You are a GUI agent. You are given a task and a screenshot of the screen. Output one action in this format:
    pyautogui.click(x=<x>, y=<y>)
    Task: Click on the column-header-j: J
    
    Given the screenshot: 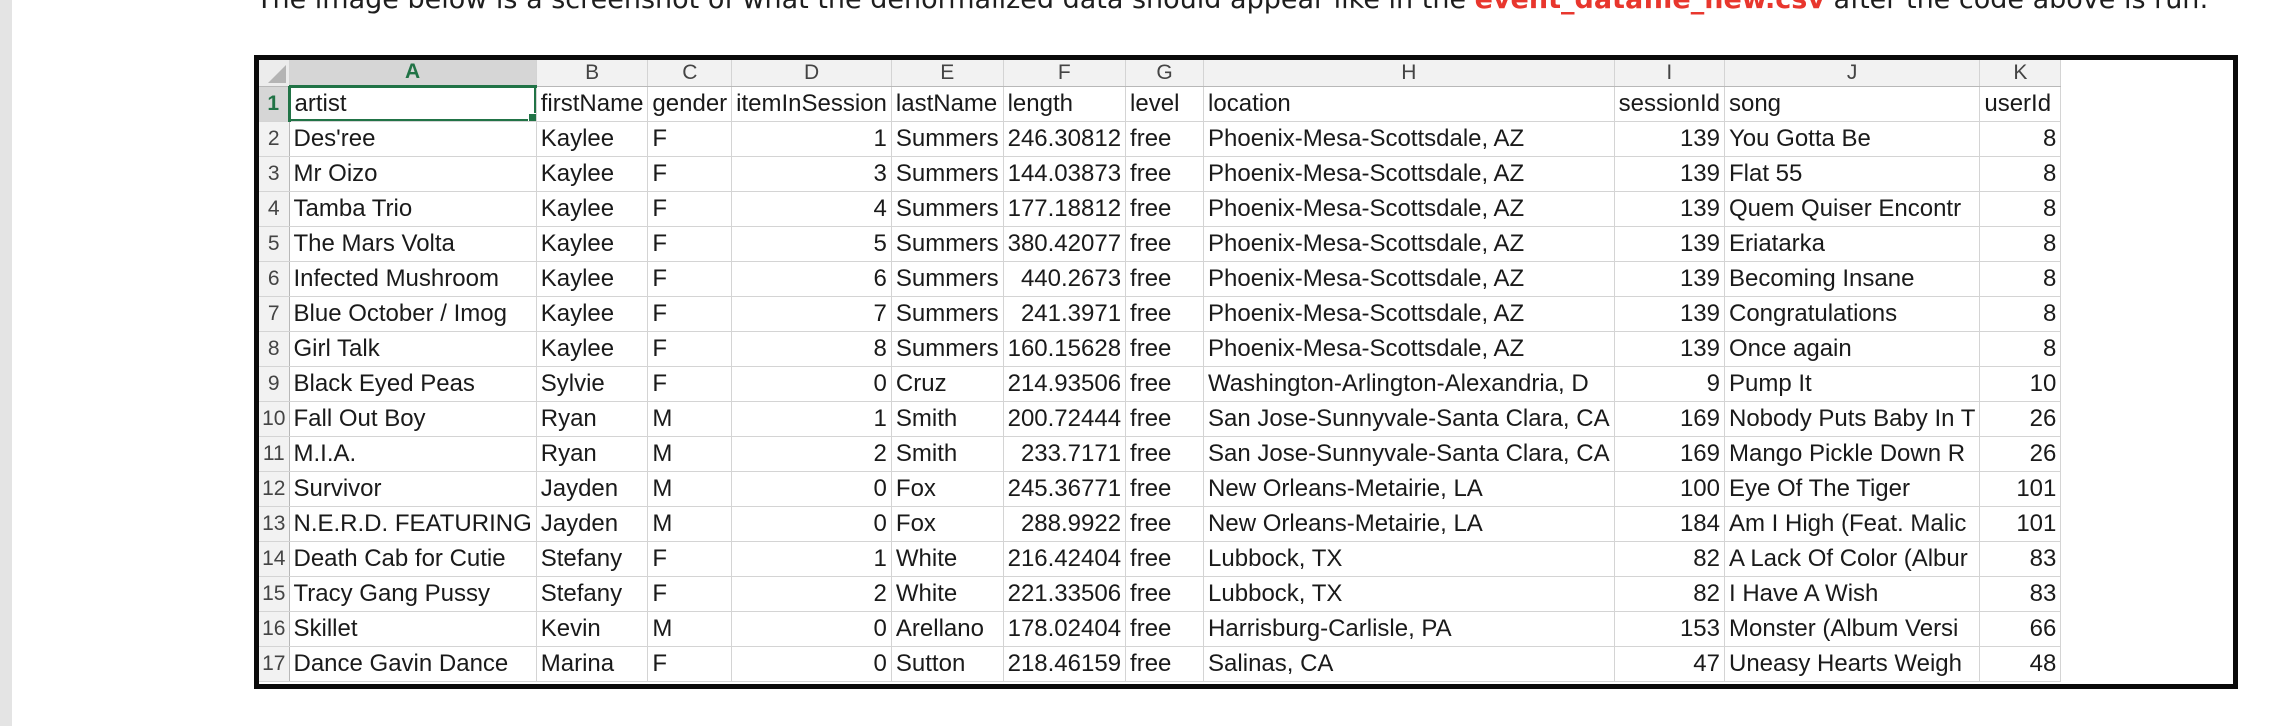 What is the action you would take?
    pyautogui.click(x=1852, y=73)
    